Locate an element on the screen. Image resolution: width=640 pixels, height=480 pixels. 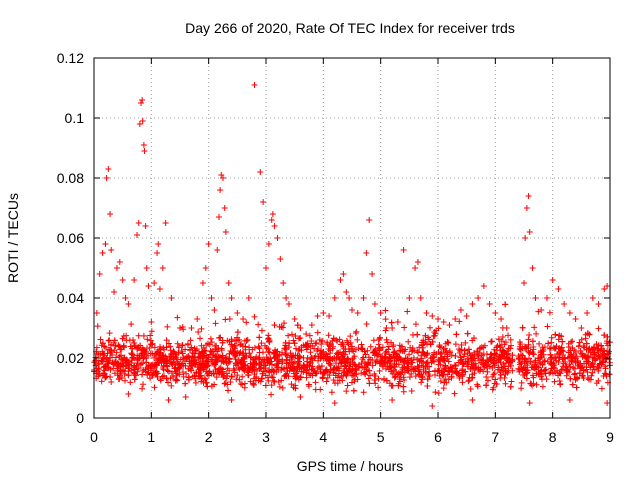
y-tick-label: 0.02 is located at coordinates (70, 358).